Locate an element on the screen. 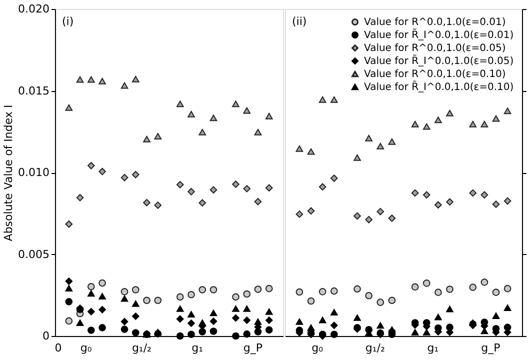 This screenshot has height=360, width=532. y-tick-label: 0.005 is located at coordinates (34, 254).